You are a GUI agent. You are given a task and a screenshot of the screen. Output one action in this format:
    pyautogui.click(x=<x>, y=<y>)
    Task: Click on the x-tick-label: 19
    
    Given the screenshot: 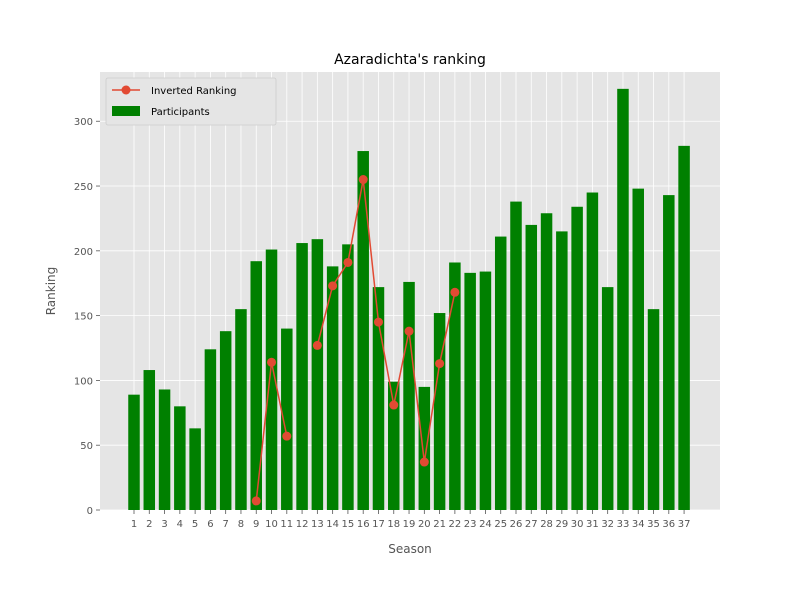 What is the action you would take?
    pyautogui.click(x=409, y=524)
    